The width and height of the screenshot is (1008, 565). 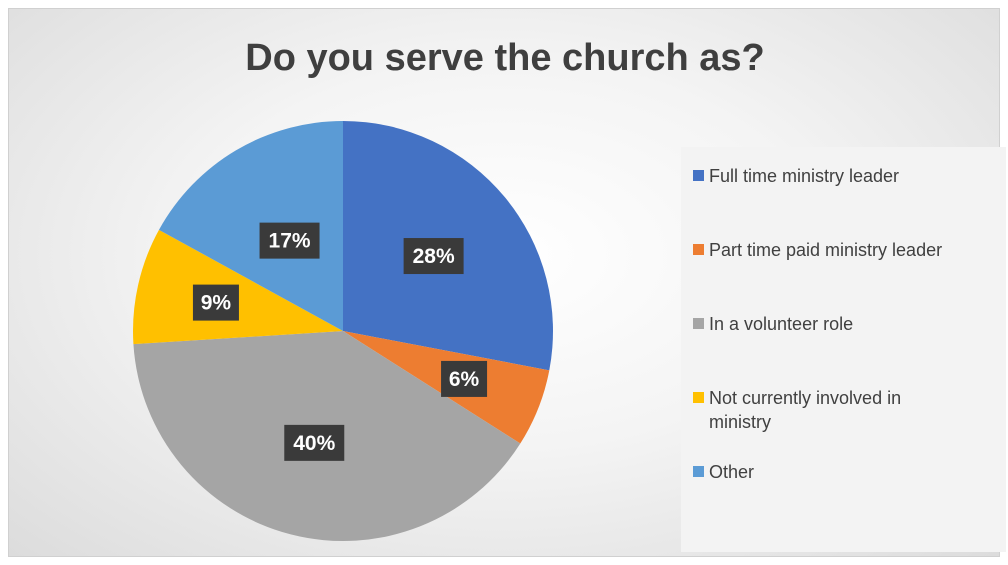 What do you see at coordinates (698, 397) in the screenshot?
I see `legend-swatch-not-involved` at bounding box center [698, 397].